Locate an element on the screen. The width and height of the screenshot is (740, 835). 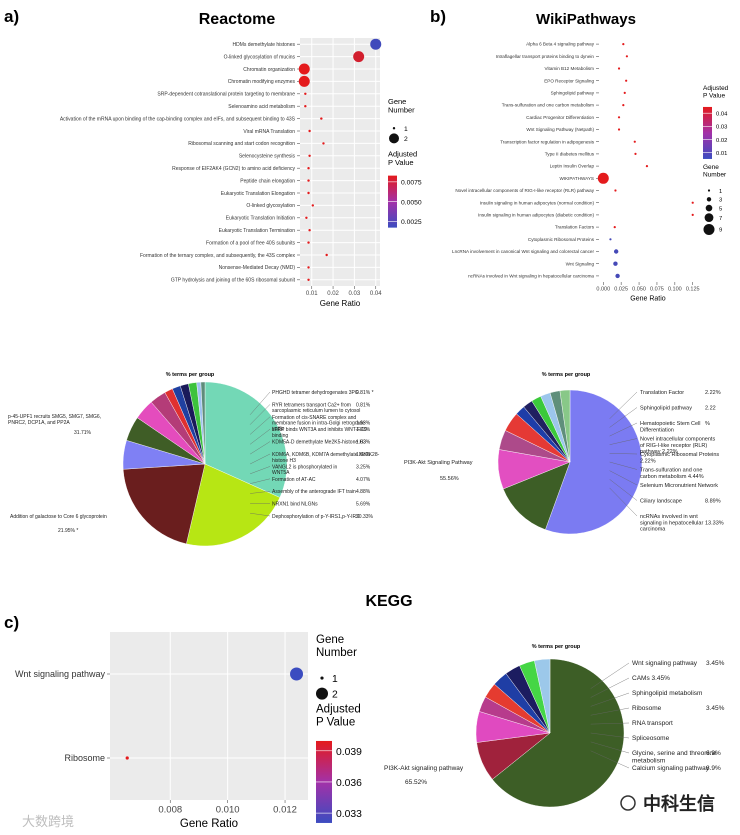
callout-percent: % is located at coordinates (707, 424).